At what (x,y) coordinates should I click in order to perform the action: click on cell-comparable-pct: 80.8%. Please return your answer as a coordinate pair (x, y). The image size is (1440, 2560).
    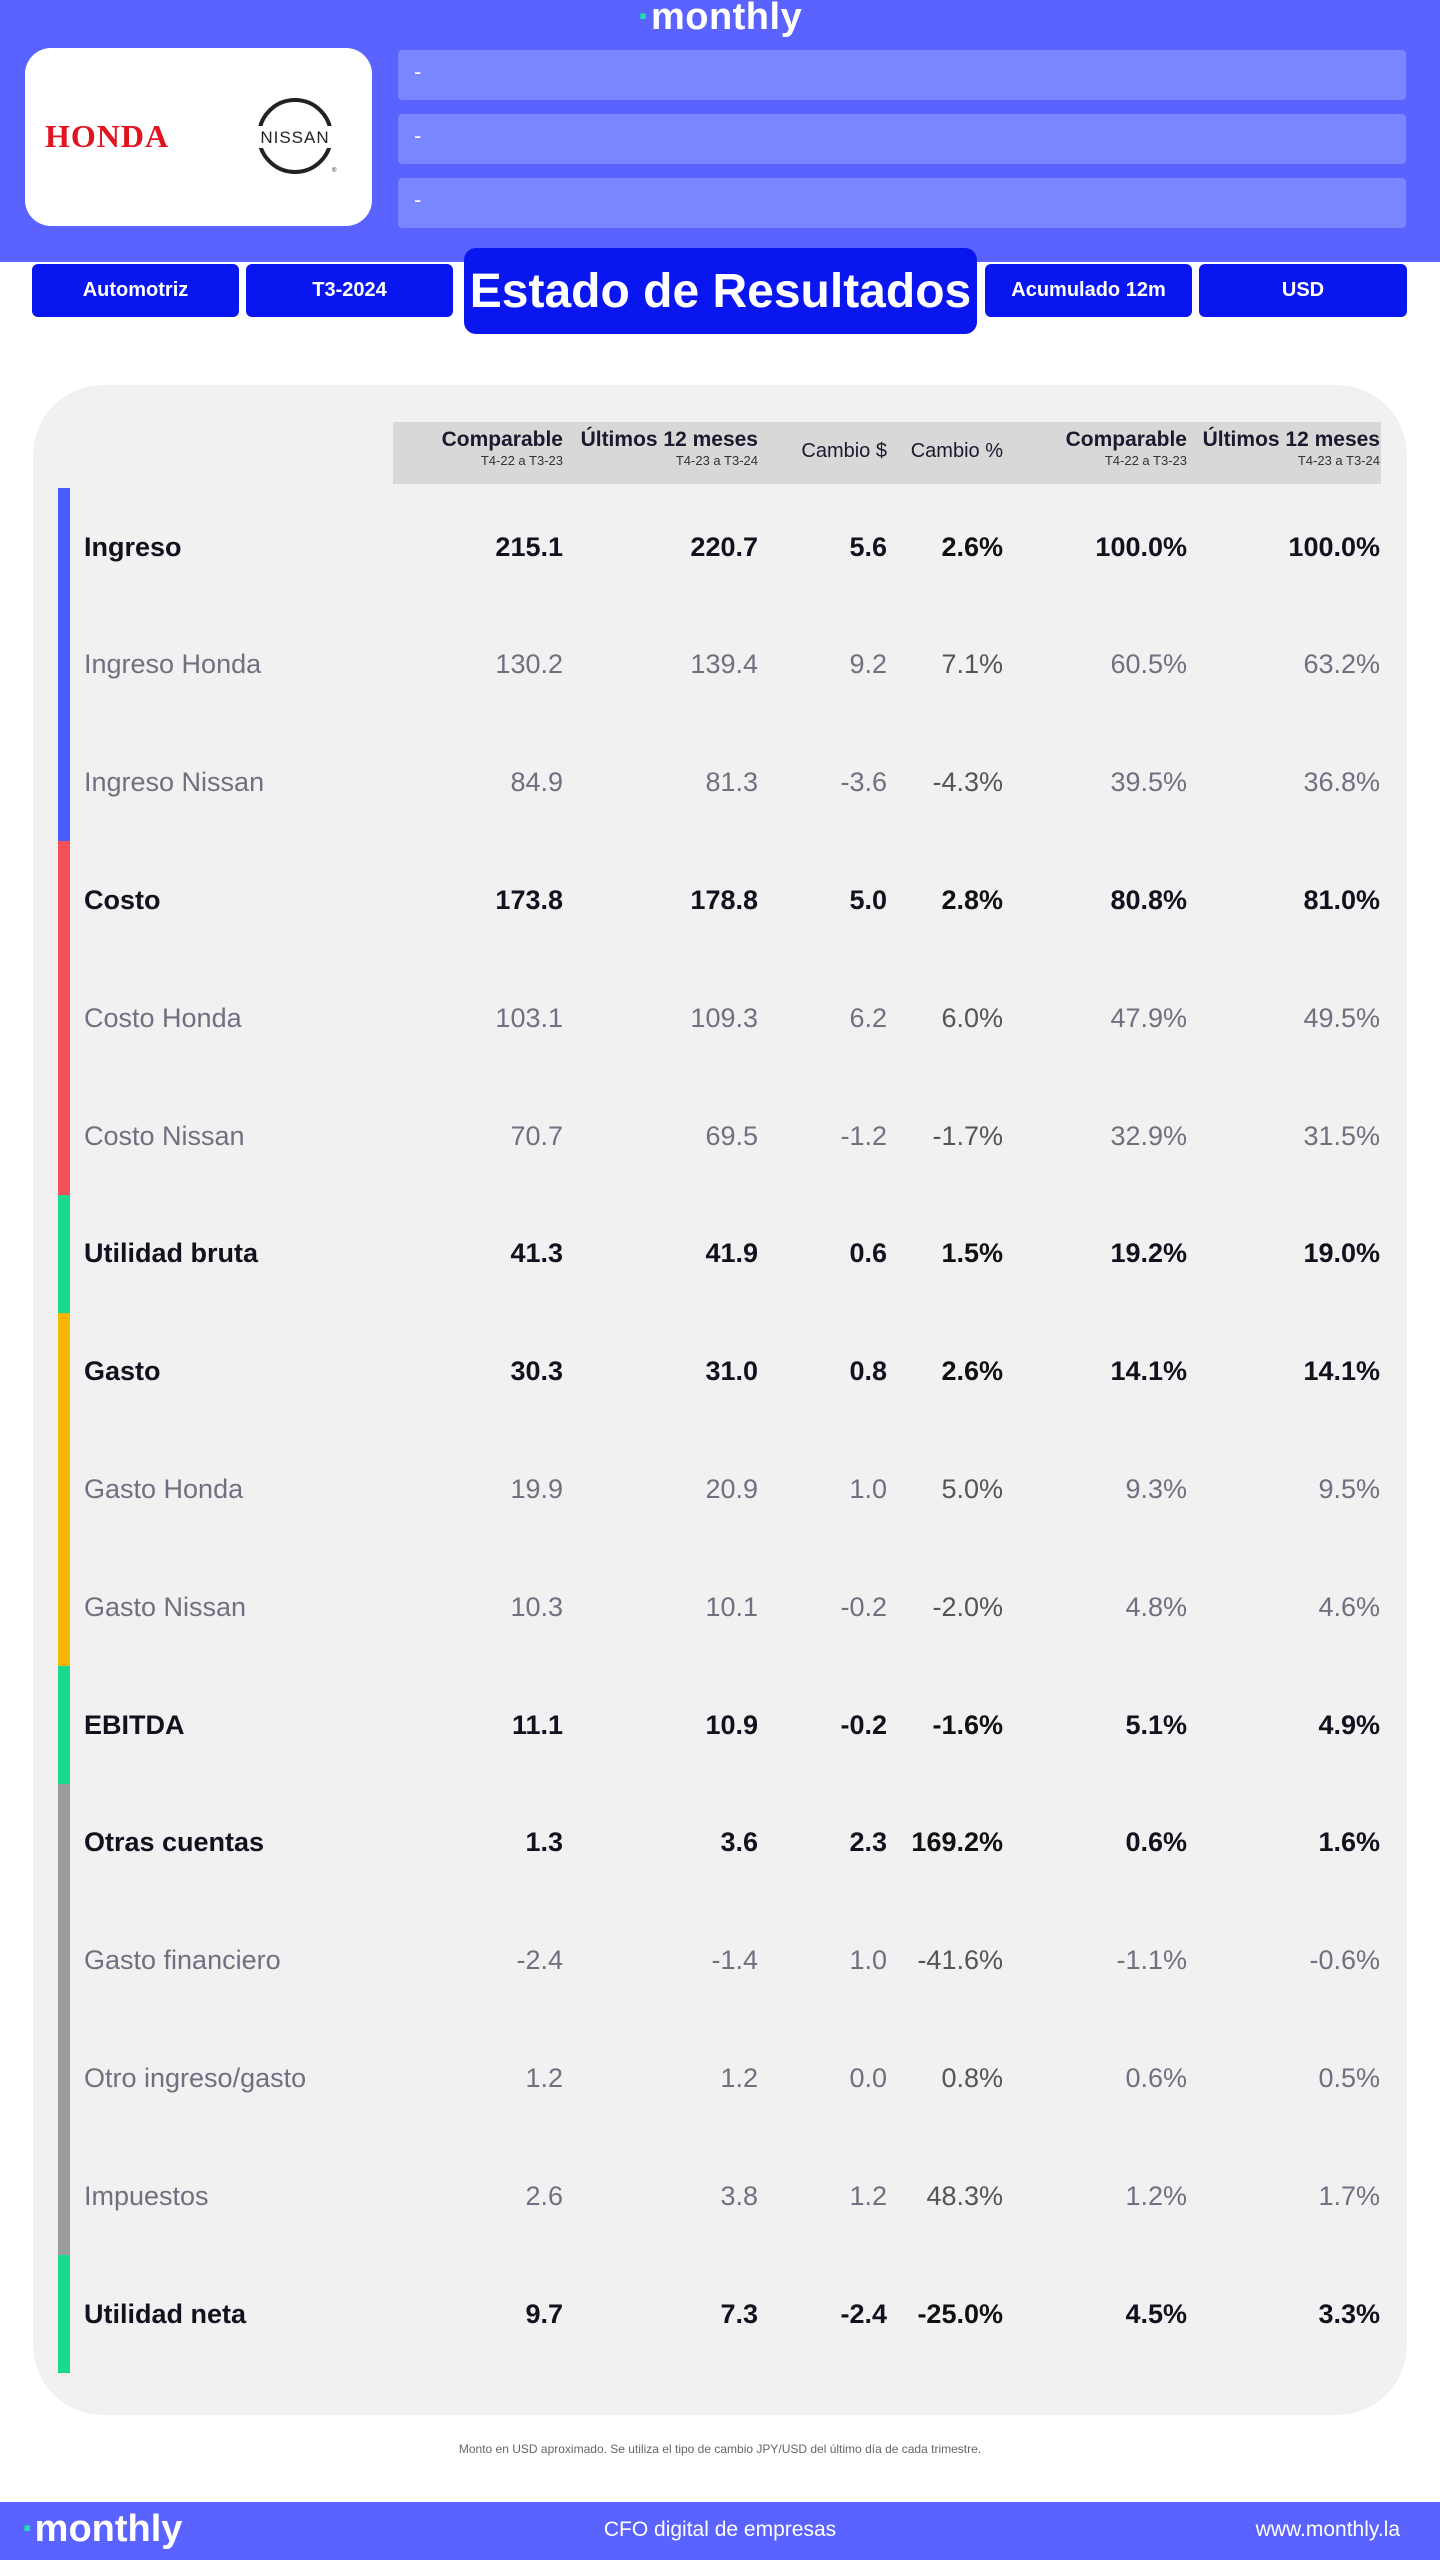
    Looking at the image, I should click on (1148, 899).